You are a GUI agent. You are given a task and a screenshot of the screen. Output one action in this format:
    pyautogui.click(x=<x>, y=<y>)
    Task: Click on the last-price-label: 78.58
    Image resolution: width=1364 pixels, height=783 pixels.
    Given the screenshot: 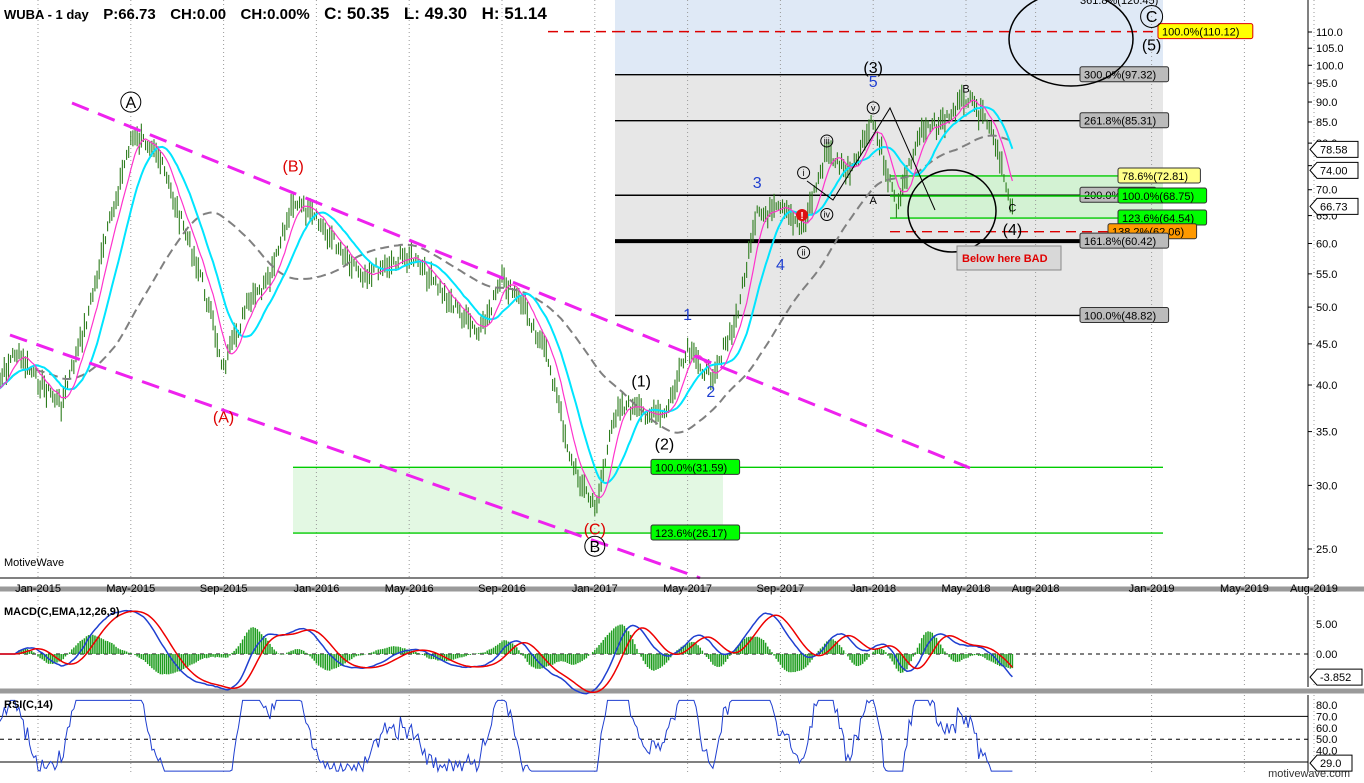 What is the action you would take?
    pyautogui.click(x=1334, y=150)
    